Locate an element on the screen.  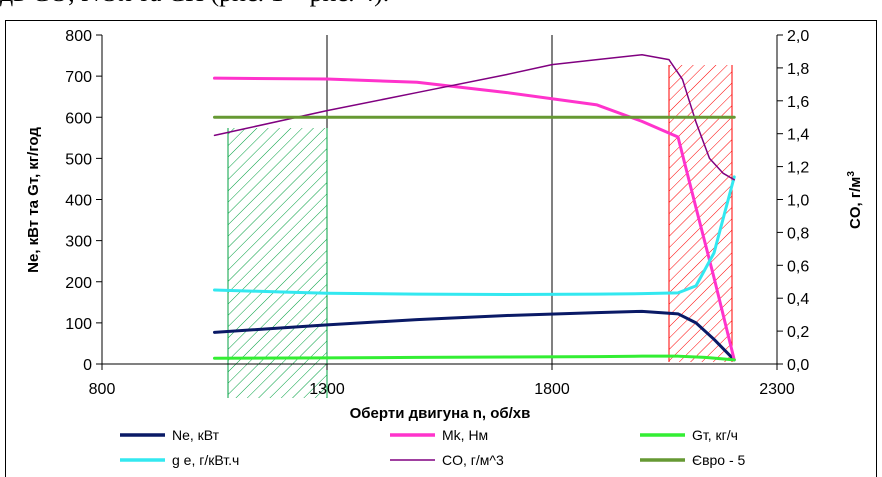
x-axis-title: Оберти двигуна n, об/хв is located at coordinates (440, 413).